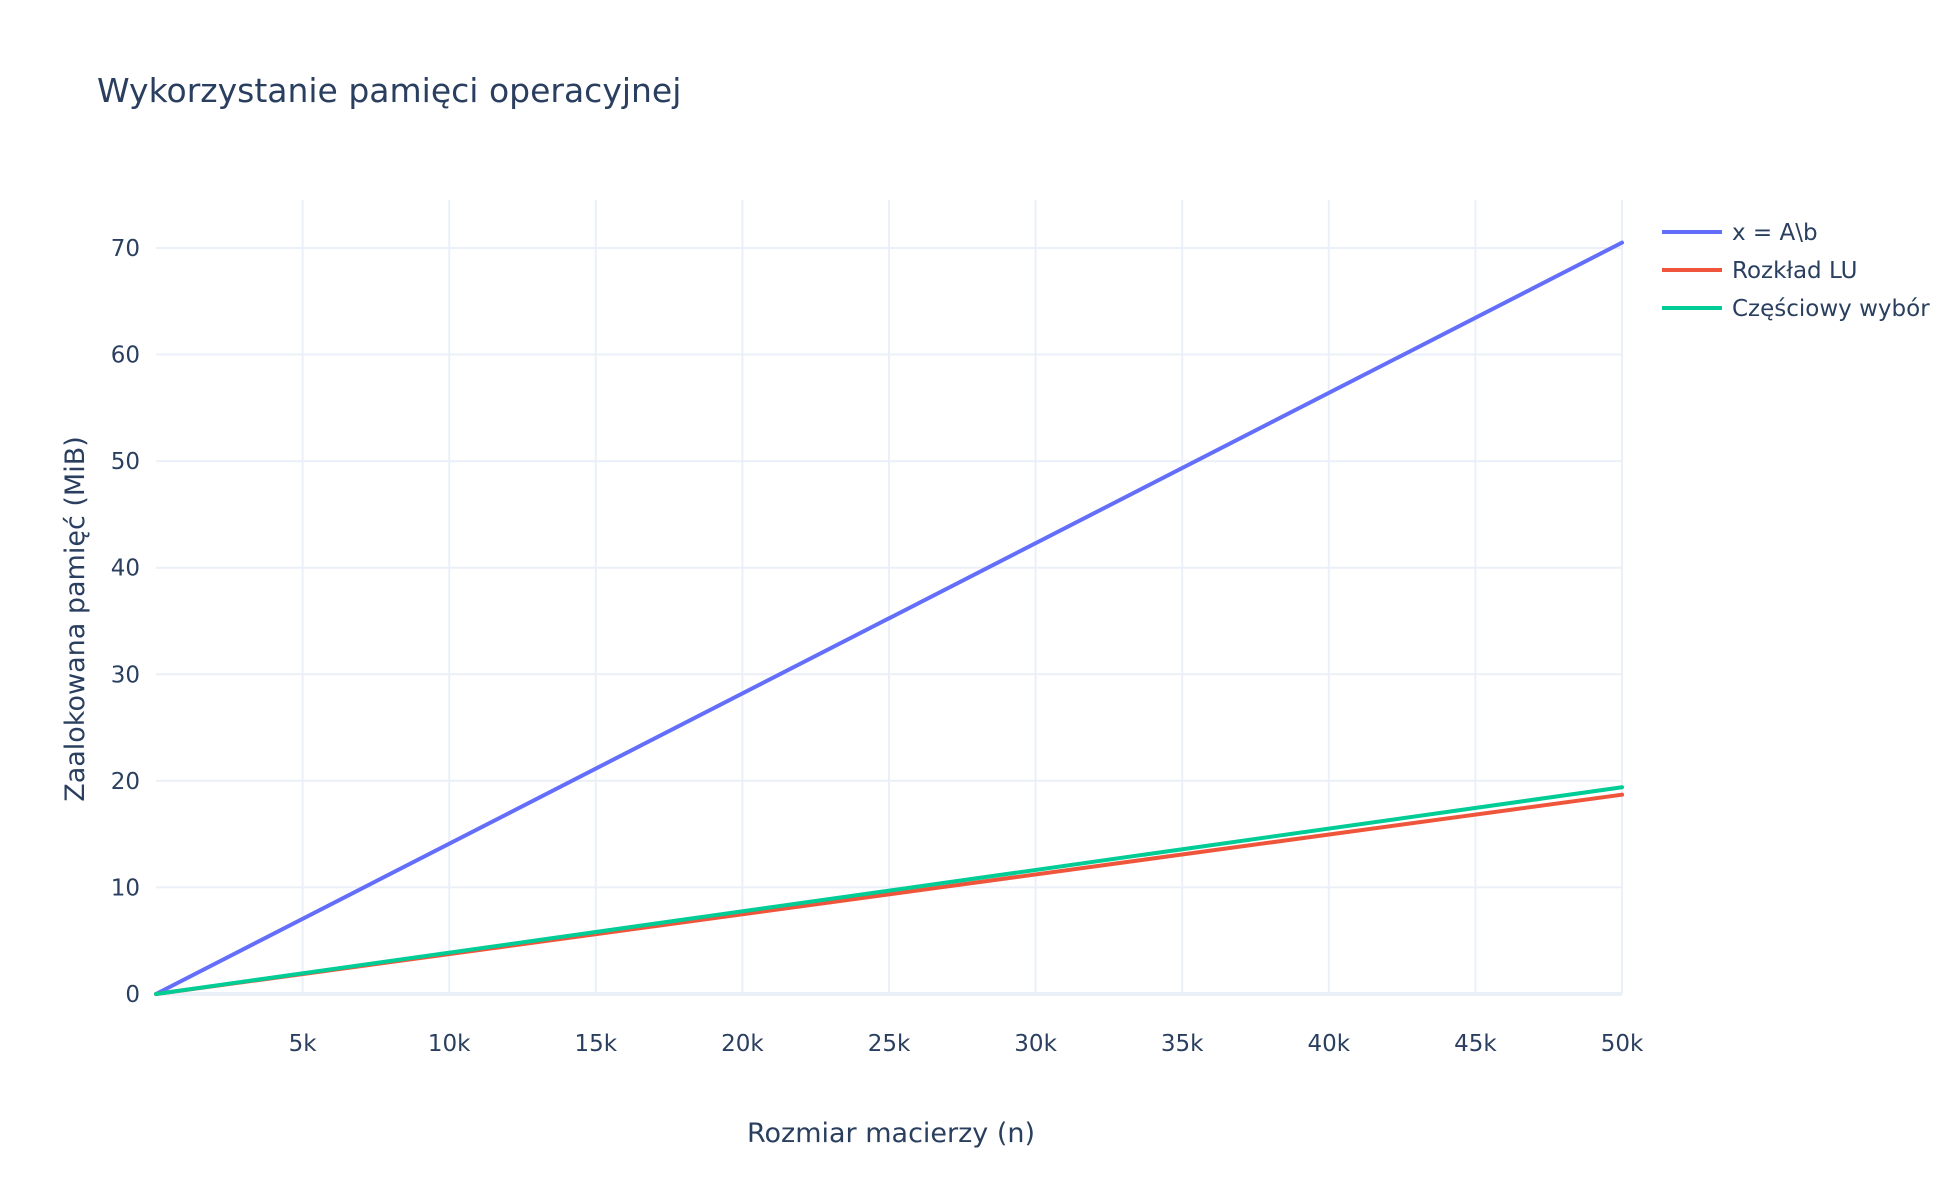 This screenshot has width=1960, height=1200. I want to click on chart-title: Wykorzystanie pamięci operacyjnej, so click(389, 90).